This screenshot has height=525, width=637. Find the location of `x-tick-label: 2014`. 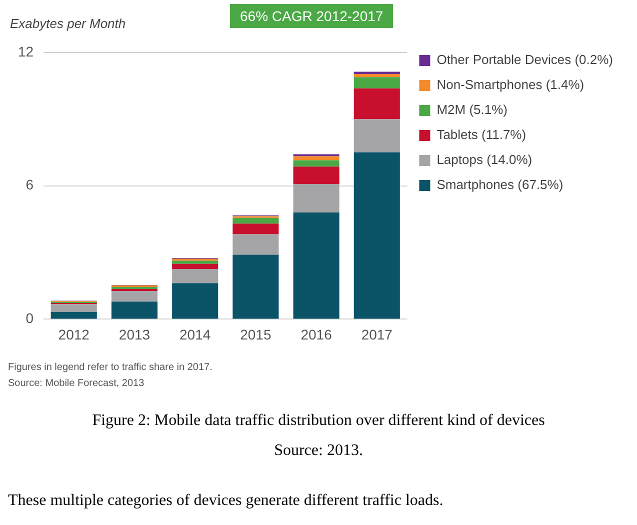

x-tick-label: 2014 is located at coordinates (195, 334).